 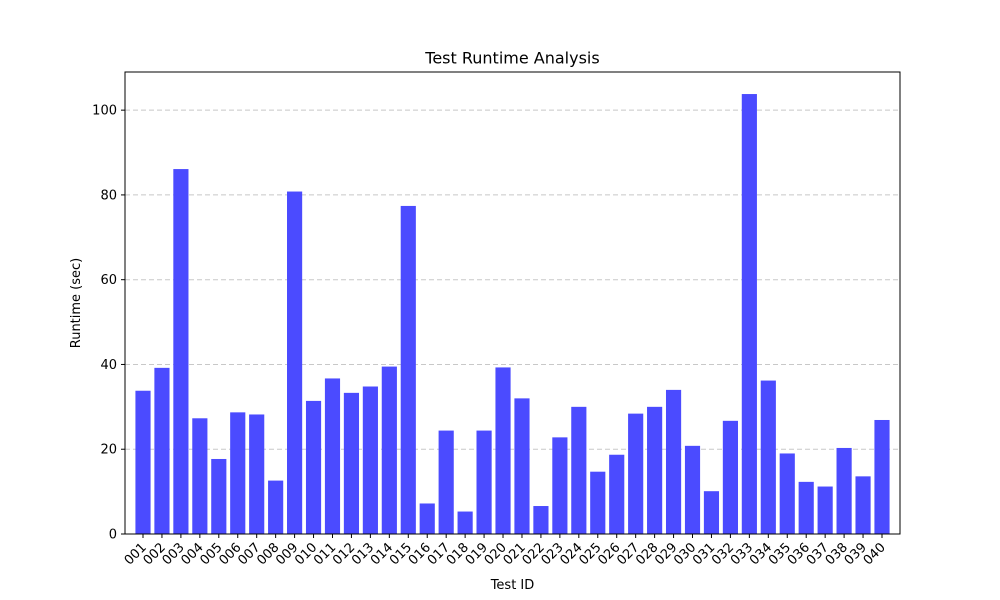 I want to click on y-tick-label: 20, so click(x=108, y=450).